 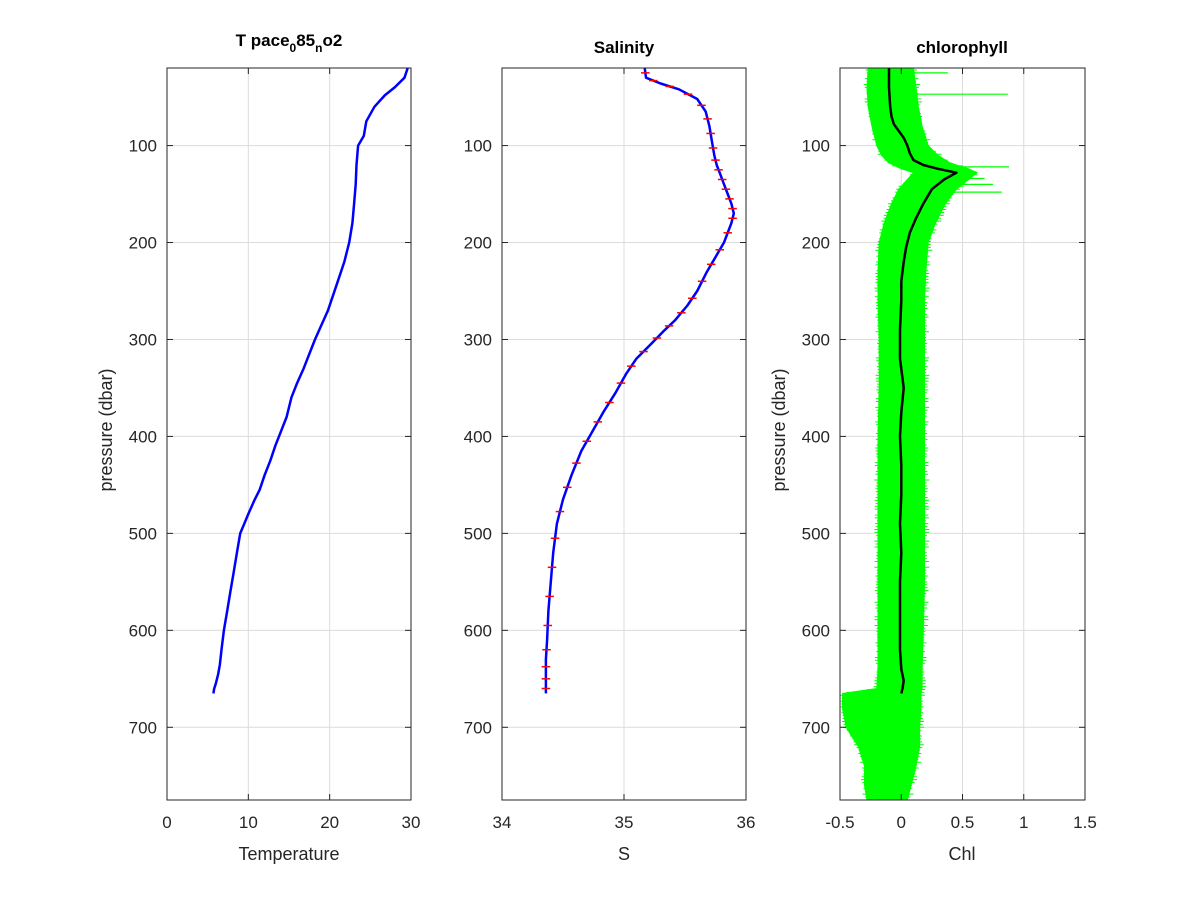 I want to click on salinity-ytick-label: 600, so click(x=478, y=630).